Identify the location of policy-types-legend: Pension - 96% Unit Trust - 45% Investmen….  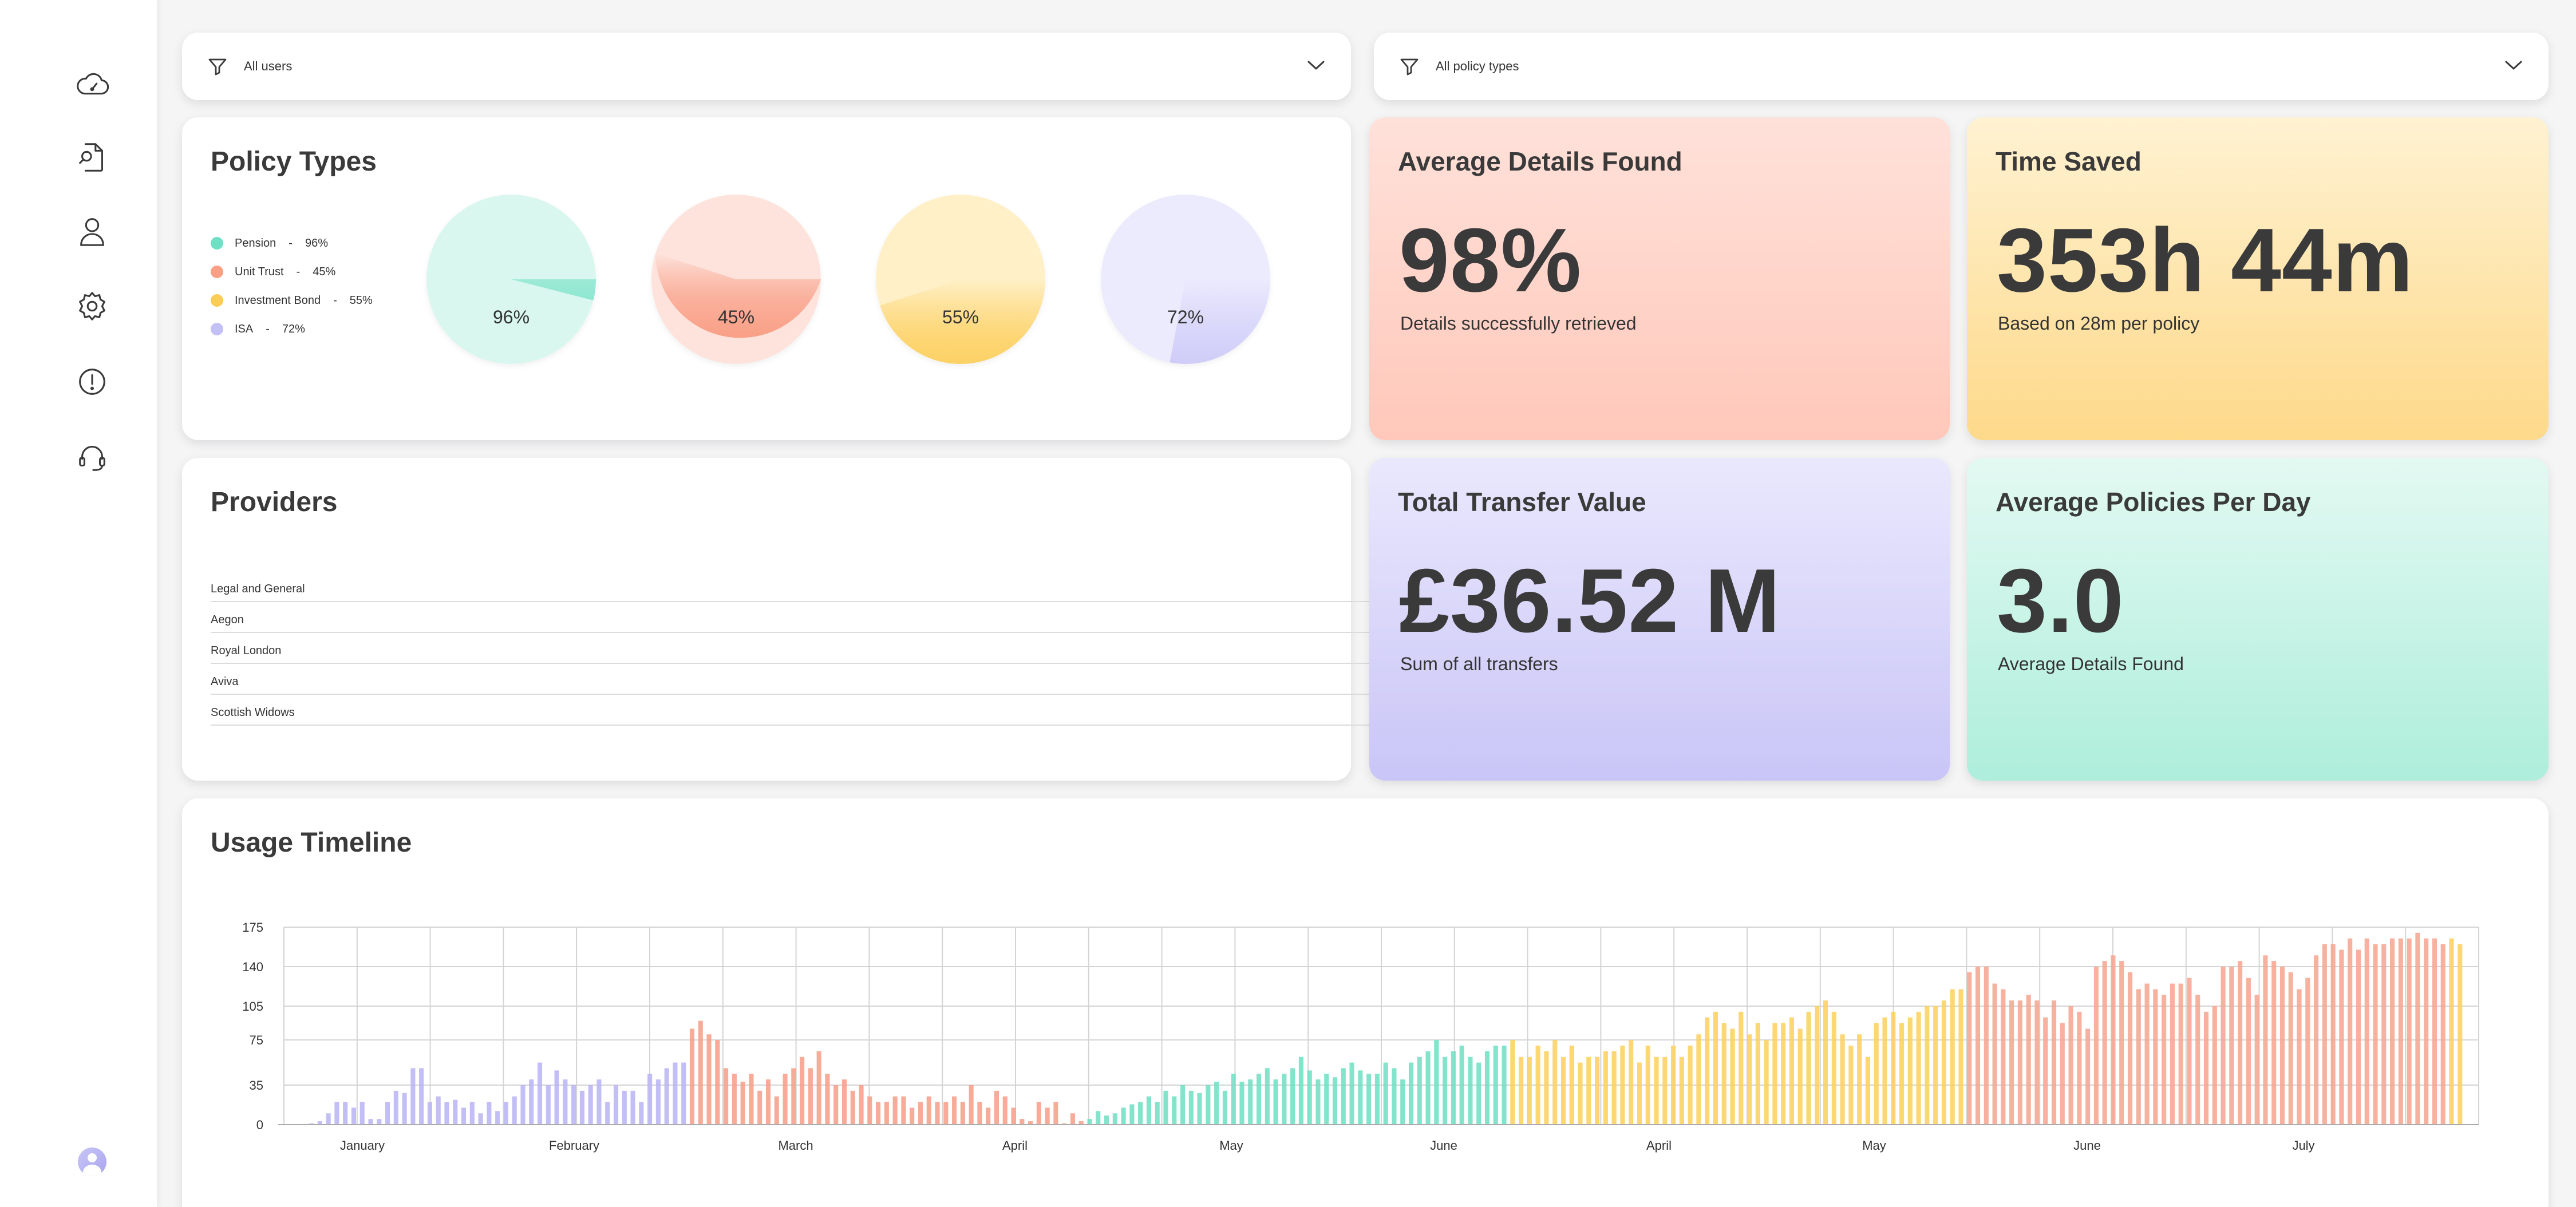
(292, 286).